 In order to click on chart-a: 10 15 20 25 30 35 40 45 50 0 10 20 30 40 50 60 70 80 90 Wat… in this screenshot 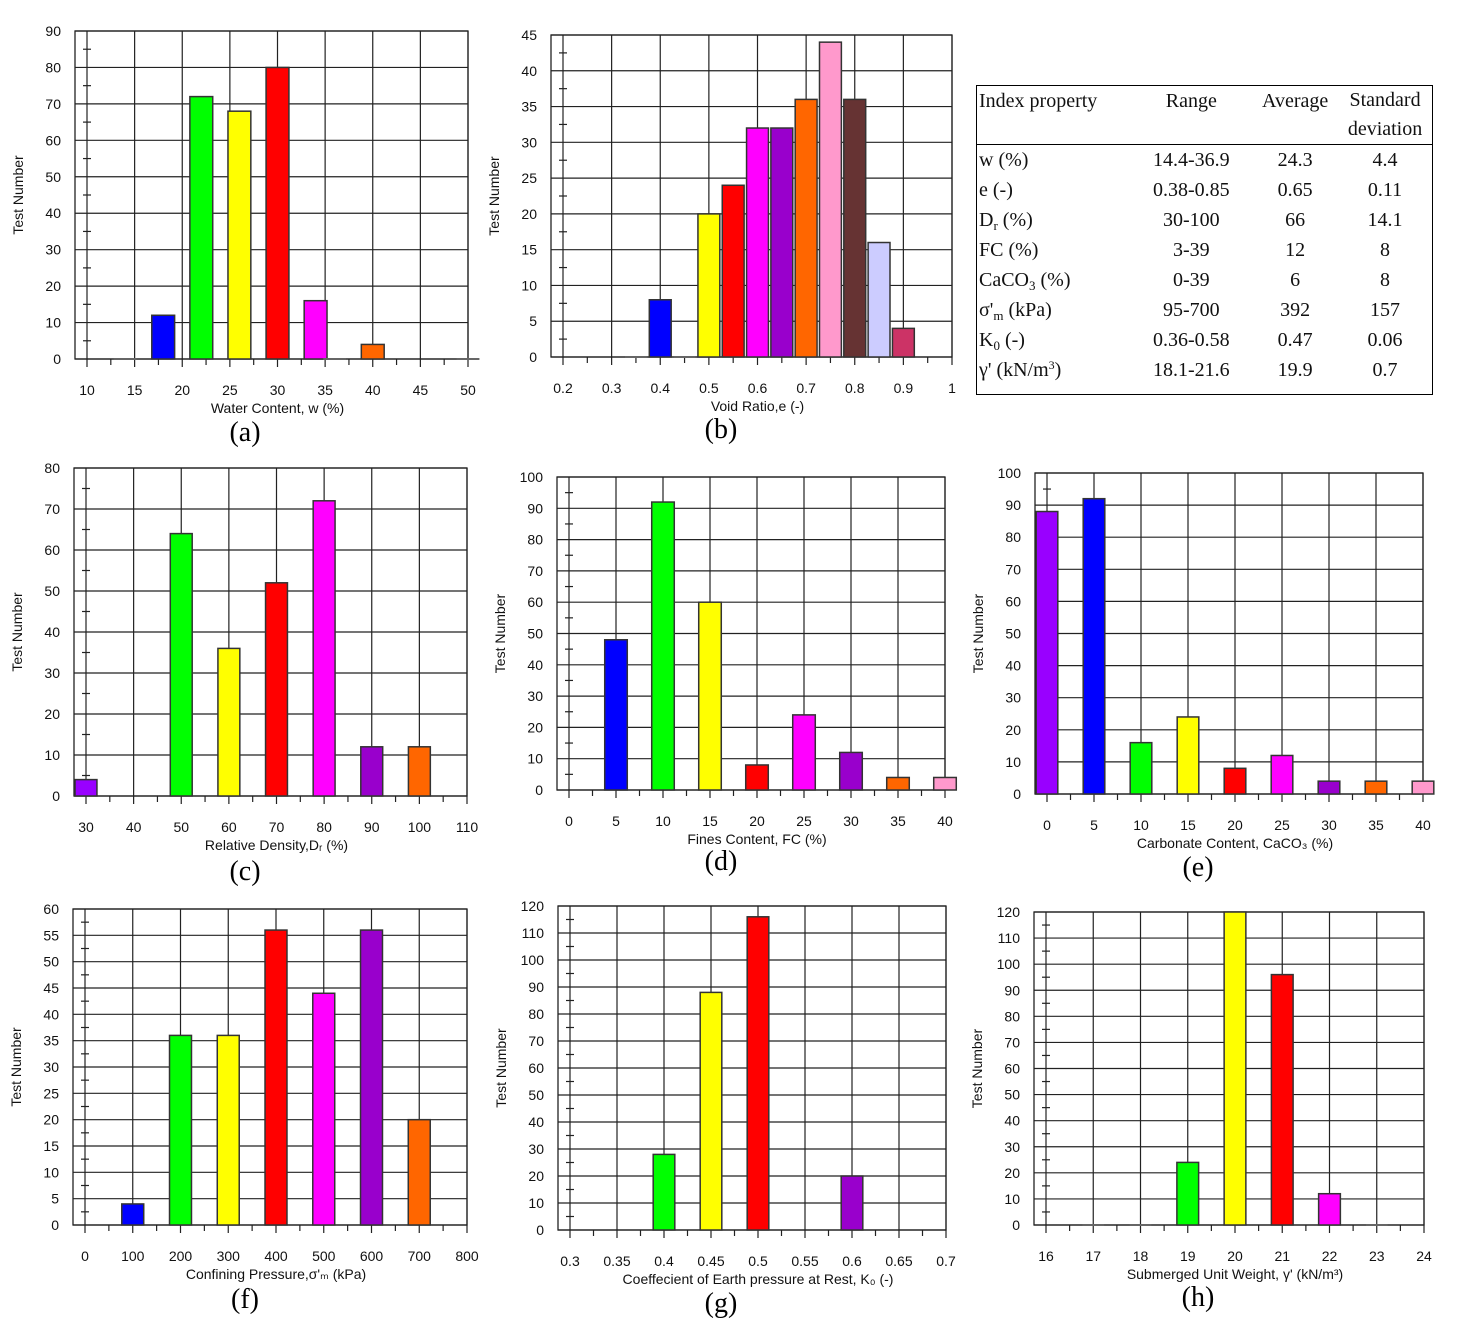, I will do `click(245, 235)`.